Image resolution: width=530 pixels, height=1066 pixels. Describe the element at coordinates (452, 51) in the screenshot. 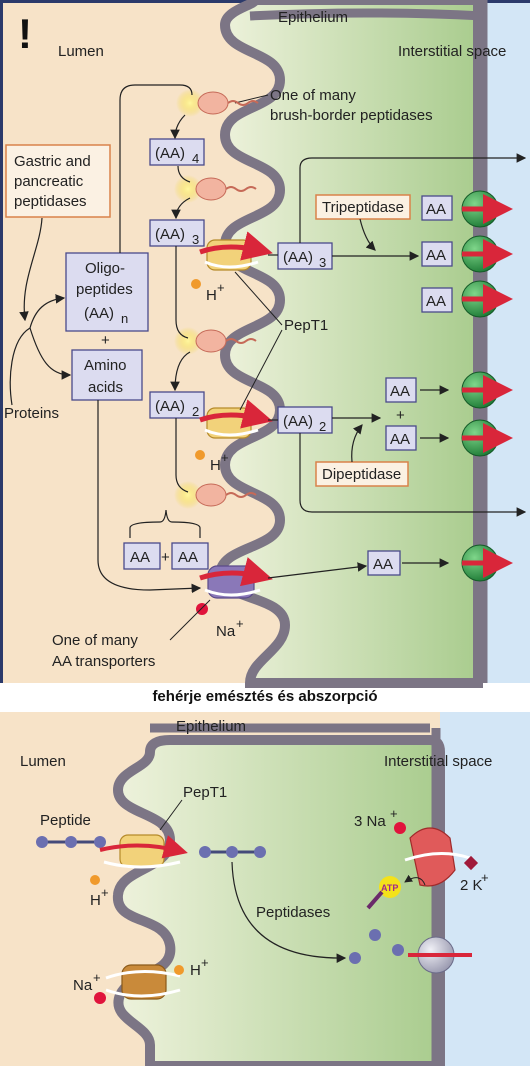

I see `label-interstitial: Interstitial space` at that location.